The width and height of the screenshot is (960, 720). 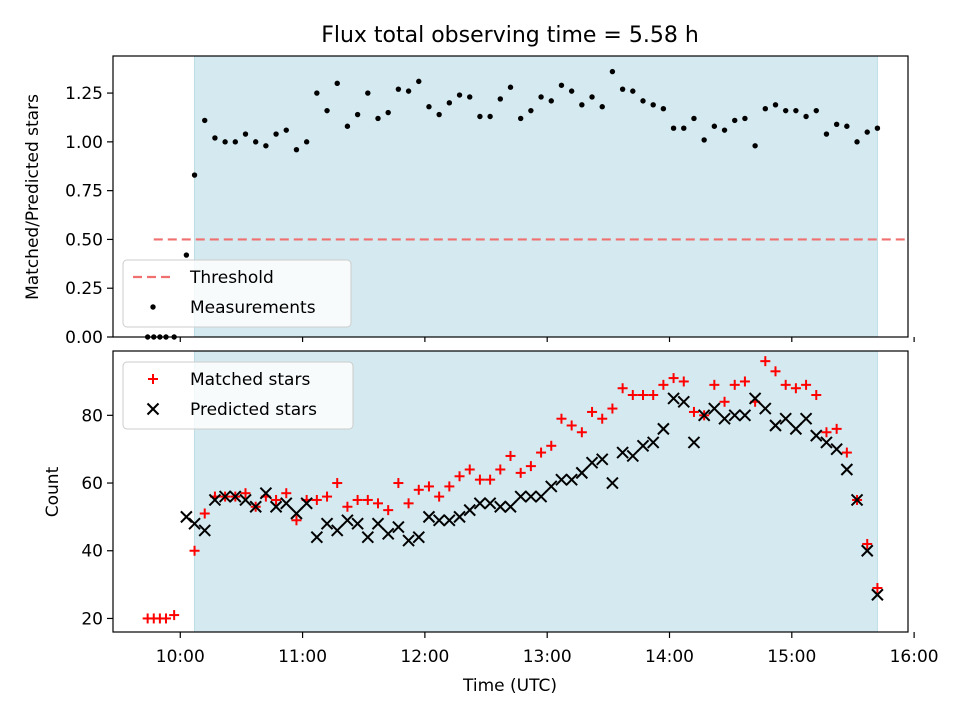 I want to click on top-panel-y-axis-label: Matched/Predicted stars, so click(x=33, y=197).